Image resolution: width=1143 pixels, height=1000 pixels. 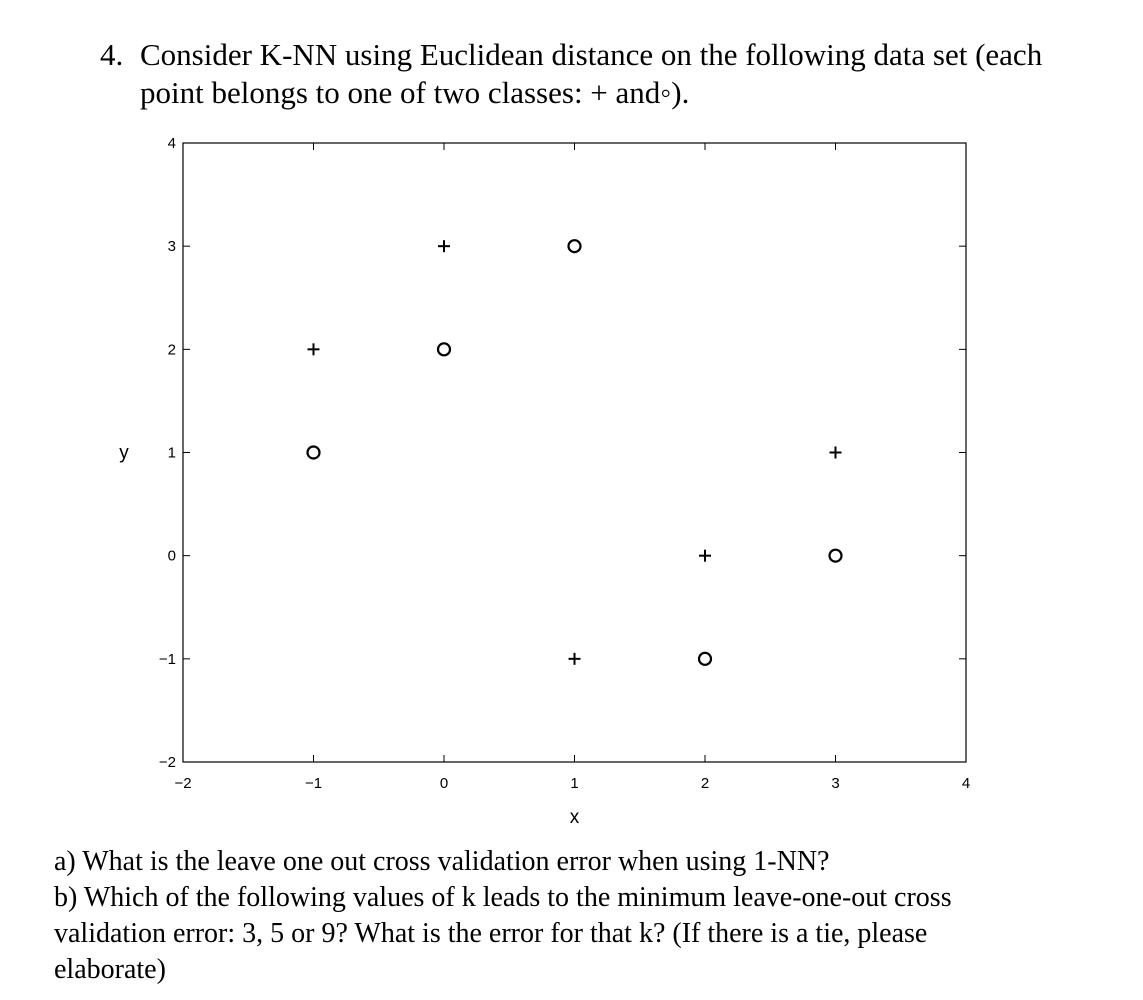 What do you see at coordinates (172, 453) in the screenshot?
I see `y-tick-label: 1` at bounding box center [172, 453].